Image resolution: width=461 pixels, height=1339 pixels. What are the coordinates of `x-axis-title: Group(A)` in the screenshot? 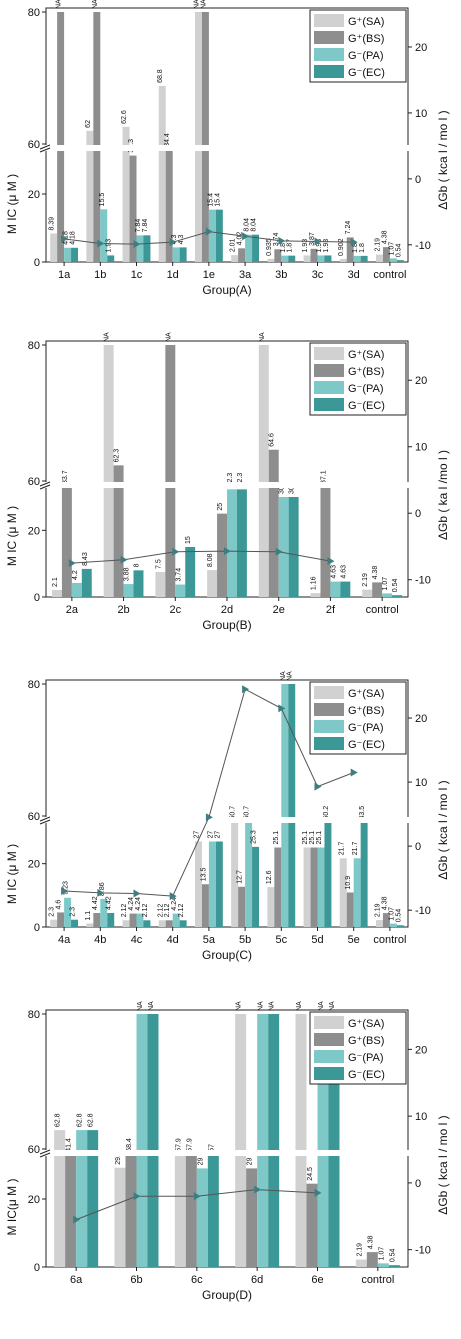 It's located at (226, 290).